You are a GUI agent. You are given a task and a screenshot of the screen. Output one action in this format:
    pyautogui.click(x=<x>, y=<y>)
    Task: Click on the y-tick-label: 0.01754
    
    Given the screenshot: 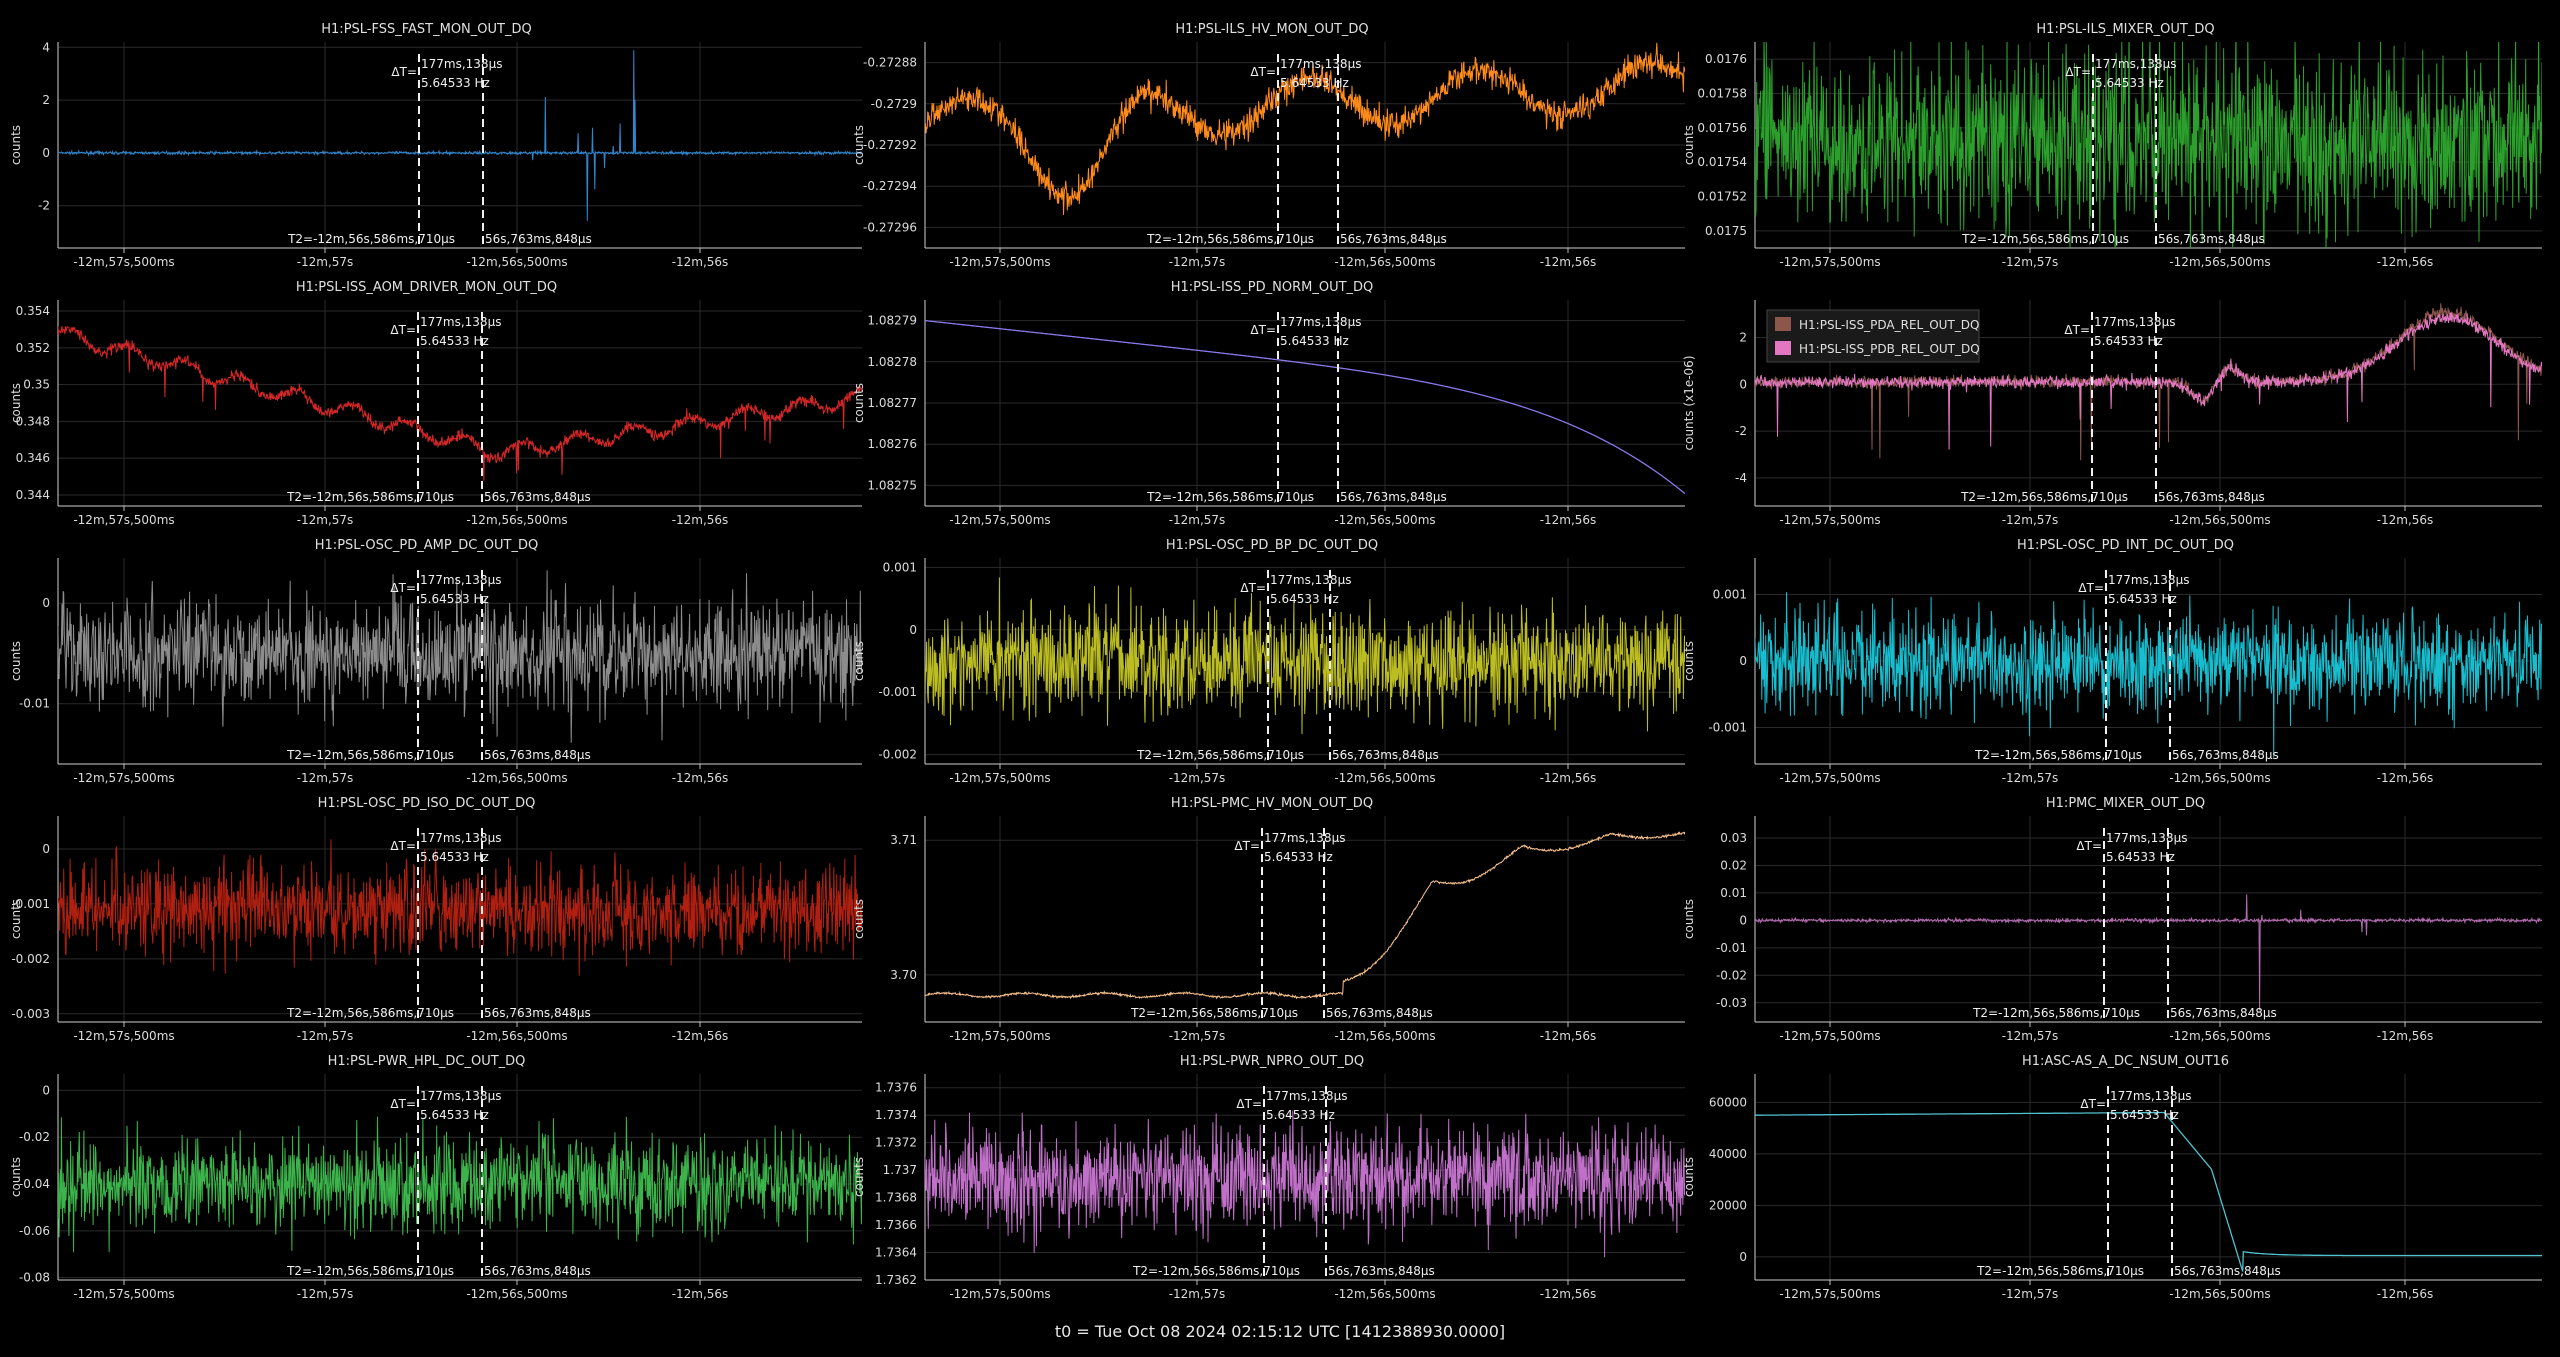 What is the action you would take?
    pyautogui.click(x=1722, y=162)
    